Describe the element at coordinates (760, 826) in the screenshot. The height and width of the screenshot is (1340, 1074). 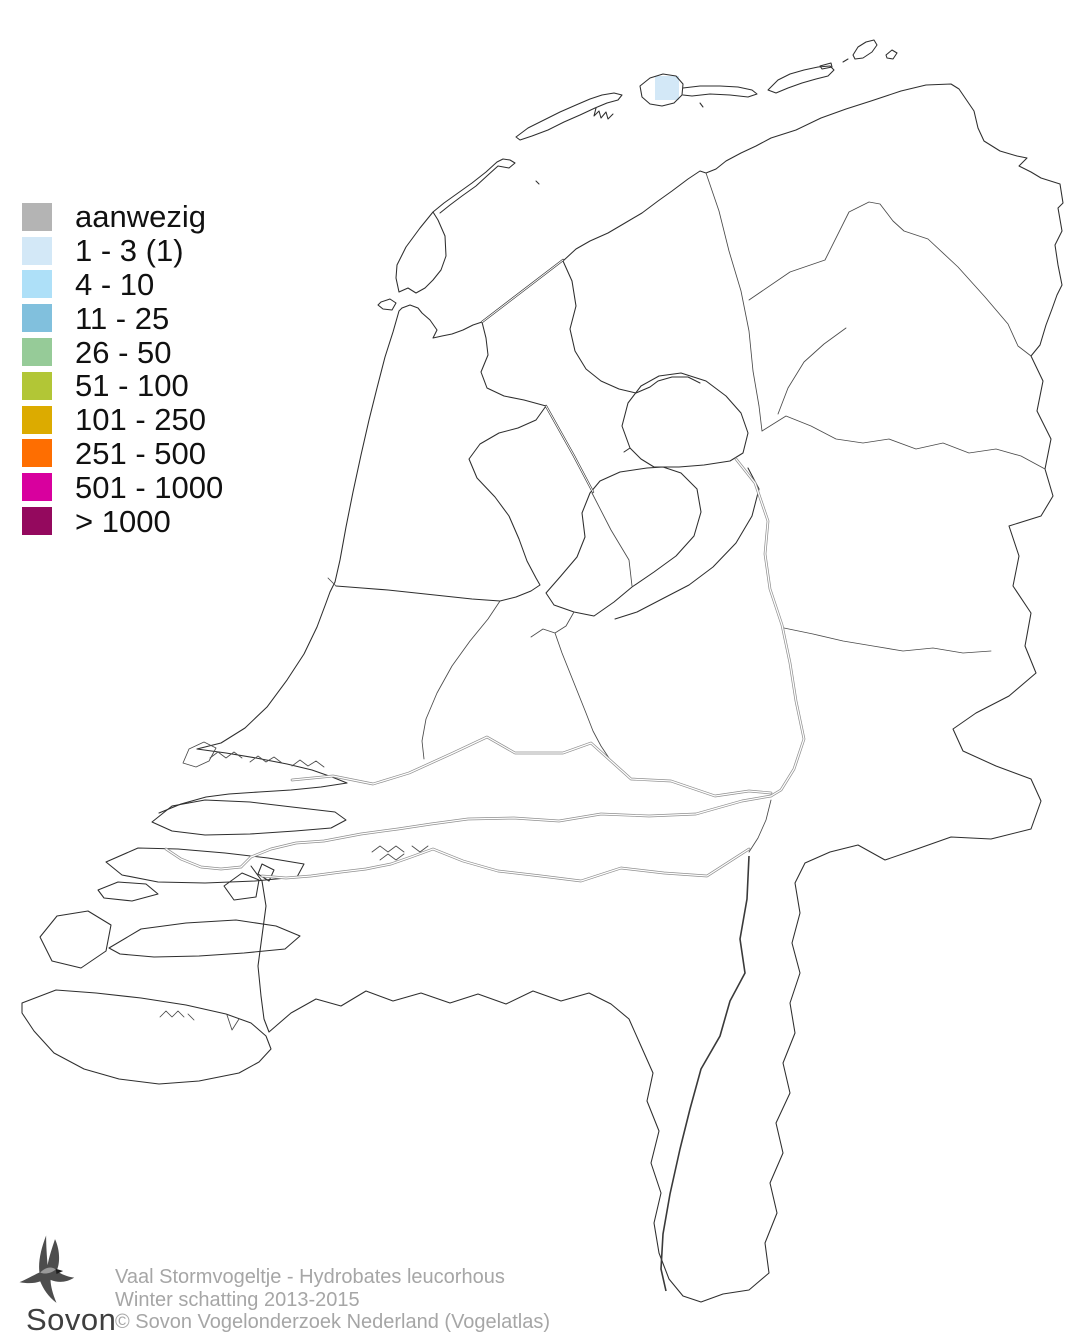
I see `border-maas-mook` at that location.